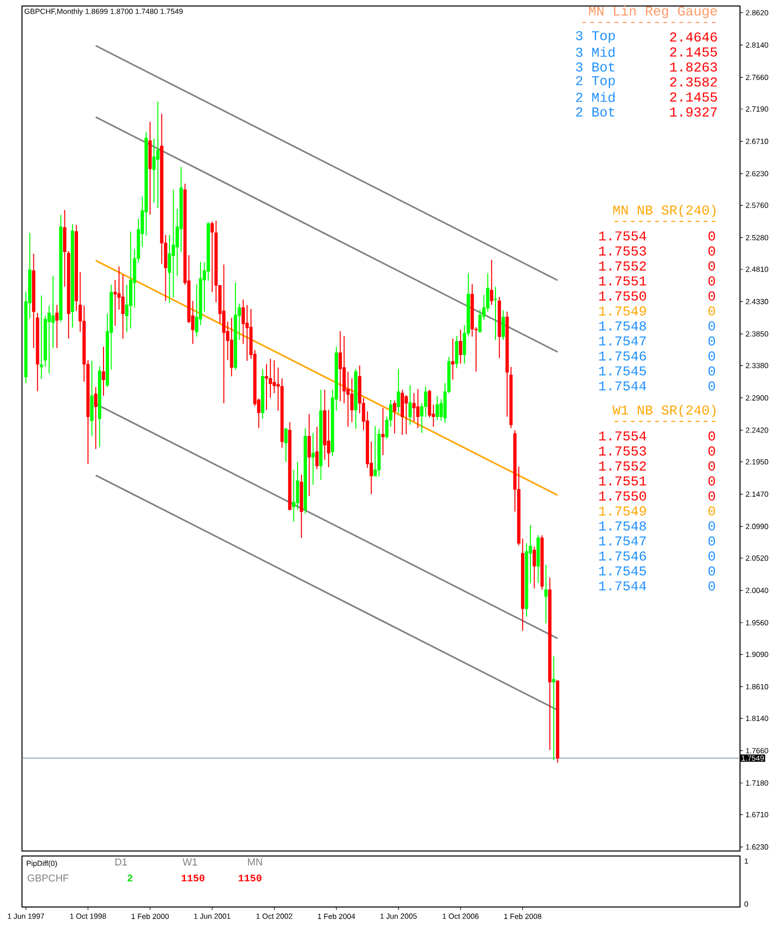 Image resolution: width=777 pixels, height=926 pixels. What do you see at coordinates (595, 52) in the screenshot?
I see `annotation: 3 Mid` at bounding box center [595, 52].